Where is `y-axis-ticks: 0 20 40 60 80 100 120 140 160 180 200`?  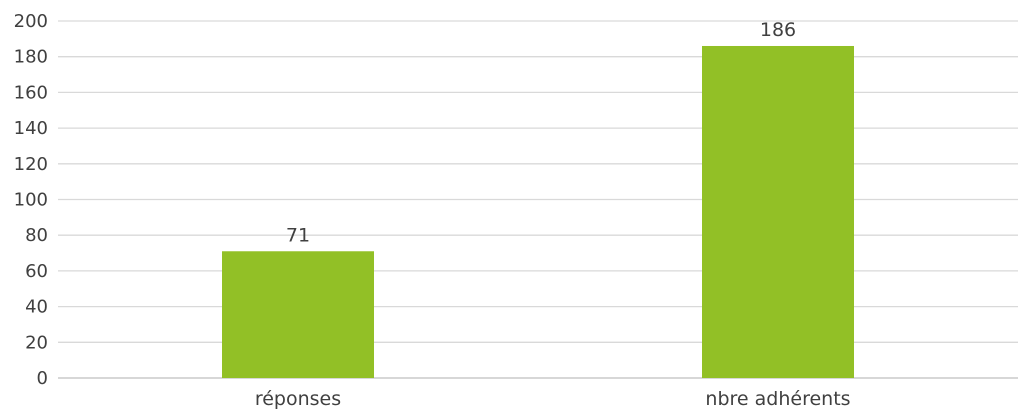
y-axis-ticks: 0 20 40 60 80 100 120 140 160 180 200 is located at coordinates (31, 200).